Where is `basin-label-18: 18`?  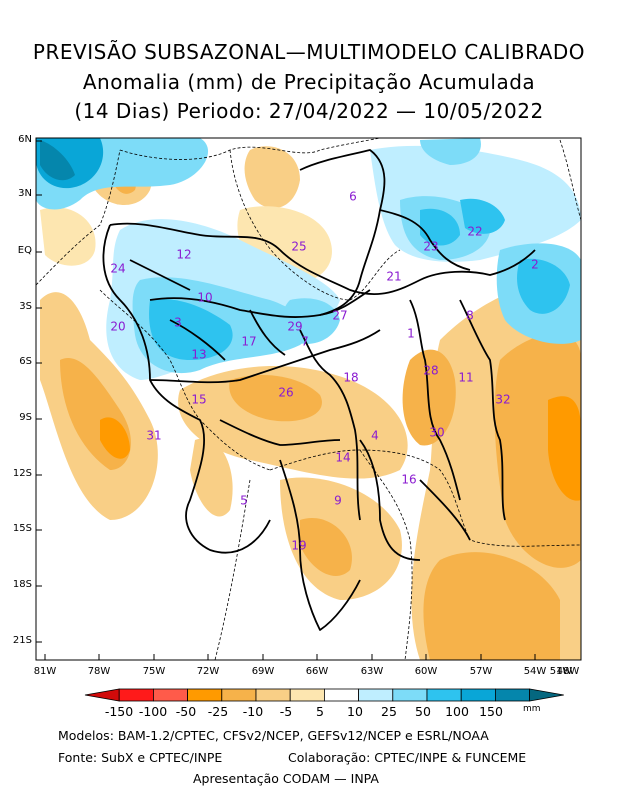 basin-label-18: 18 is located at coordinates (350, 378).